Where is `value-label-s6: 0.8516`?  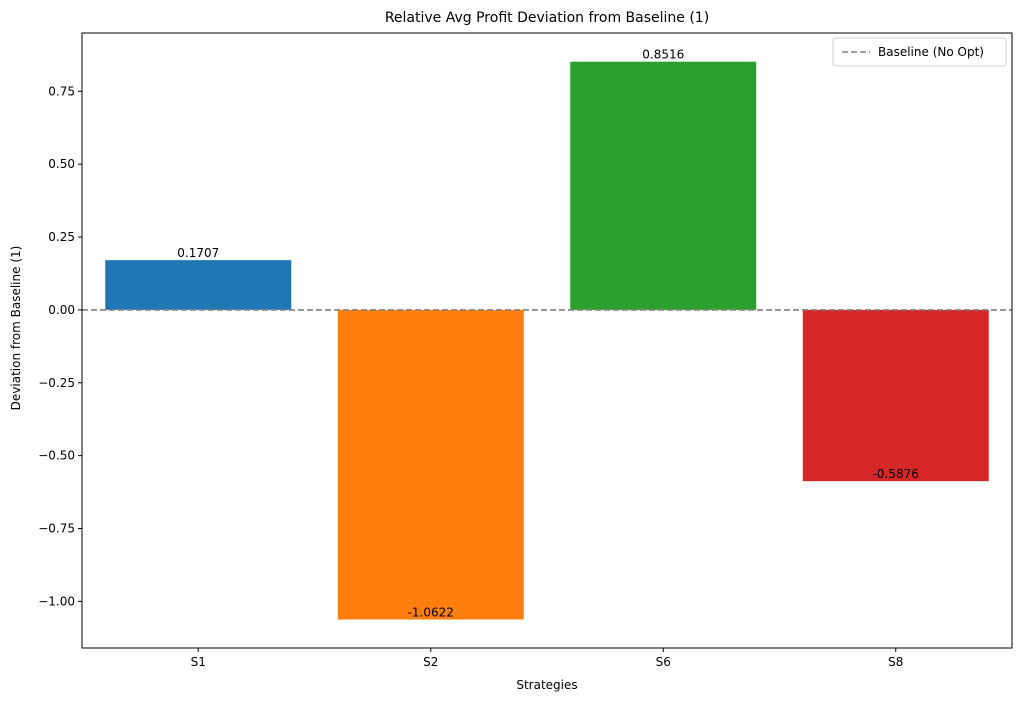
value-label-s6: 0.8516 is located at coordinates (663, 55).